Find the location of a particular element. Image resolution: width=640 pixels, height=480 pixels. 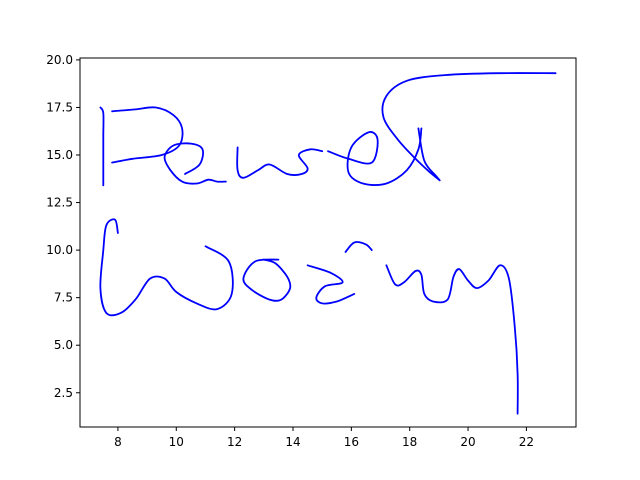

x-tick-label: 14 is located at coordinates (292, 442).